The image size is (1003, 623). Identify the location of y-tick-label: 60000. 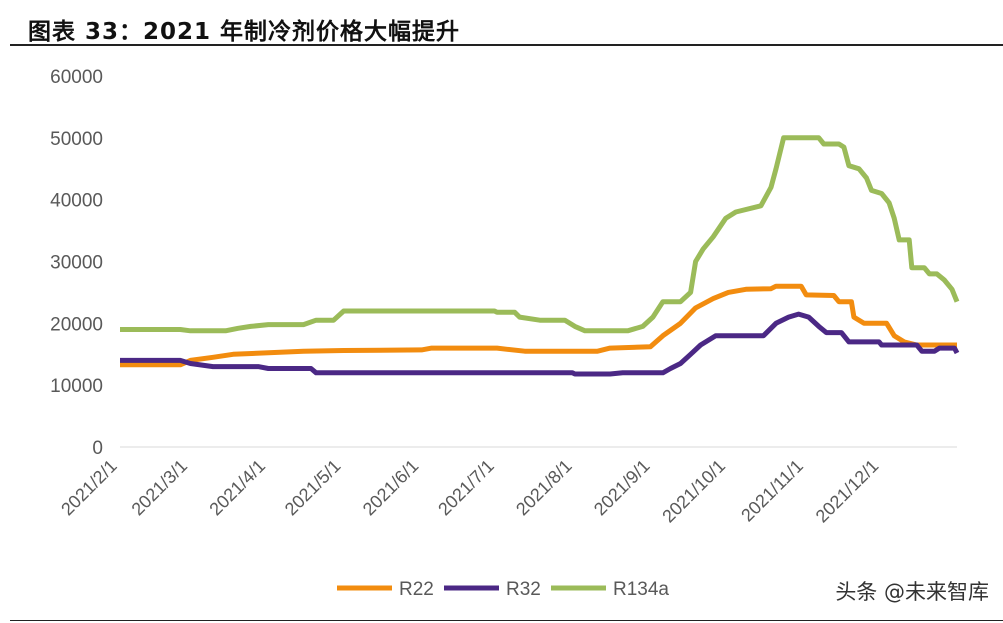
(76, 77).